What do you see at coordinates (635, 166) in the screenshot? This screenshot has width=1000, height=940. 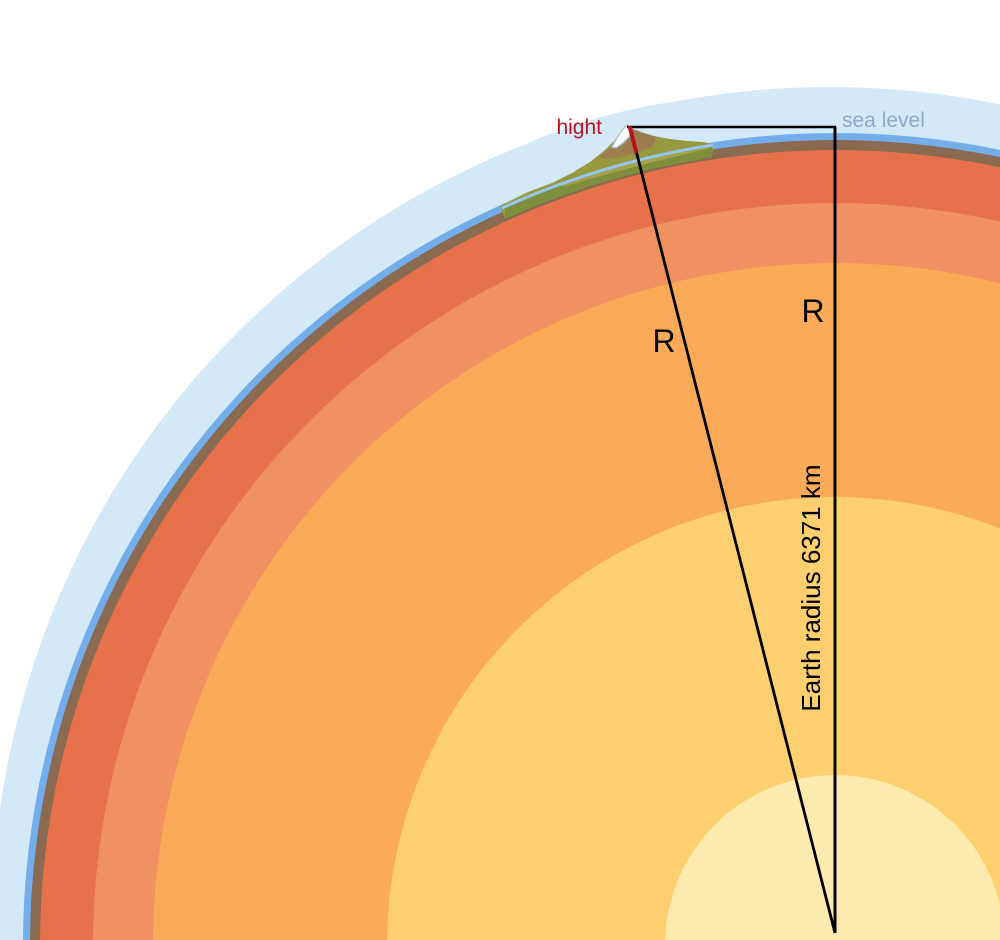 I see `mountain-strata-band` at bounding box center [635, 166].